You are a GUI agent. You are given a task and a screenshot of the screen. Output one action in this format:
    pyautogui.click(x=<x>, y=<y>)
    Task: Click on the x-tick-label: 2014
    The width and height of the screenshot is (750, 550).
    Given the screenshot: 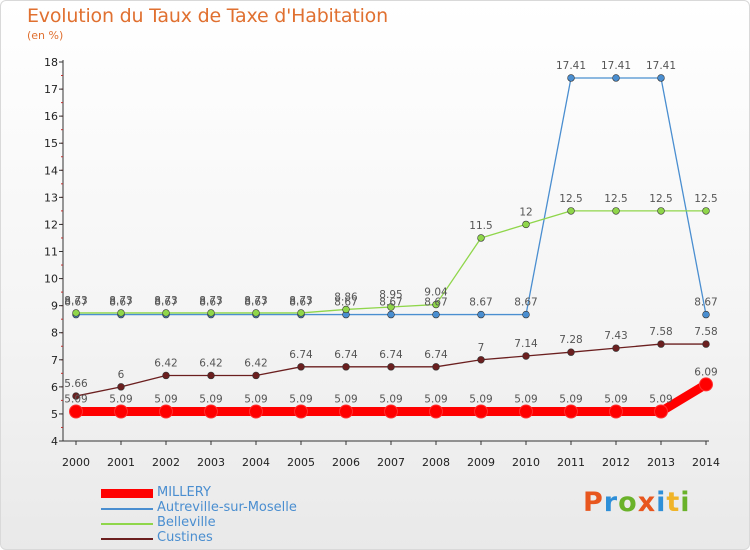 What is the action you would take?
    pyautogui.click(x=706, y=462)
    